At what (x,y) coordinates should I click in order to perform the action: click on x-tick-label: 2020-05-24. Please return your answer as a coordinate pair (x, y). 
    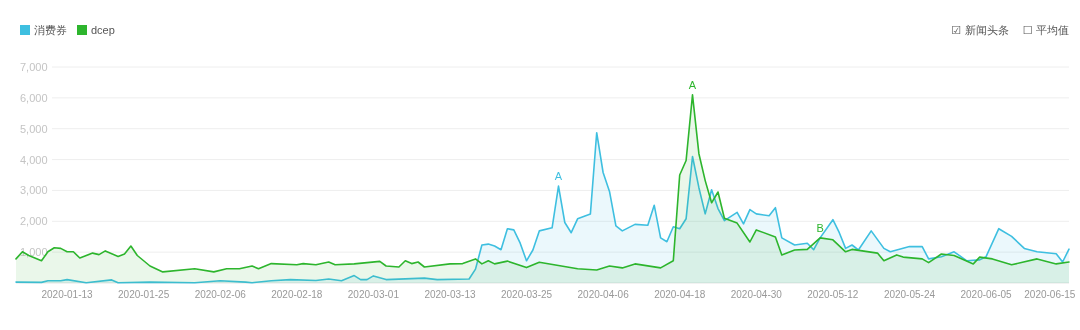
    Looking at the image, I should click on (909, 294).